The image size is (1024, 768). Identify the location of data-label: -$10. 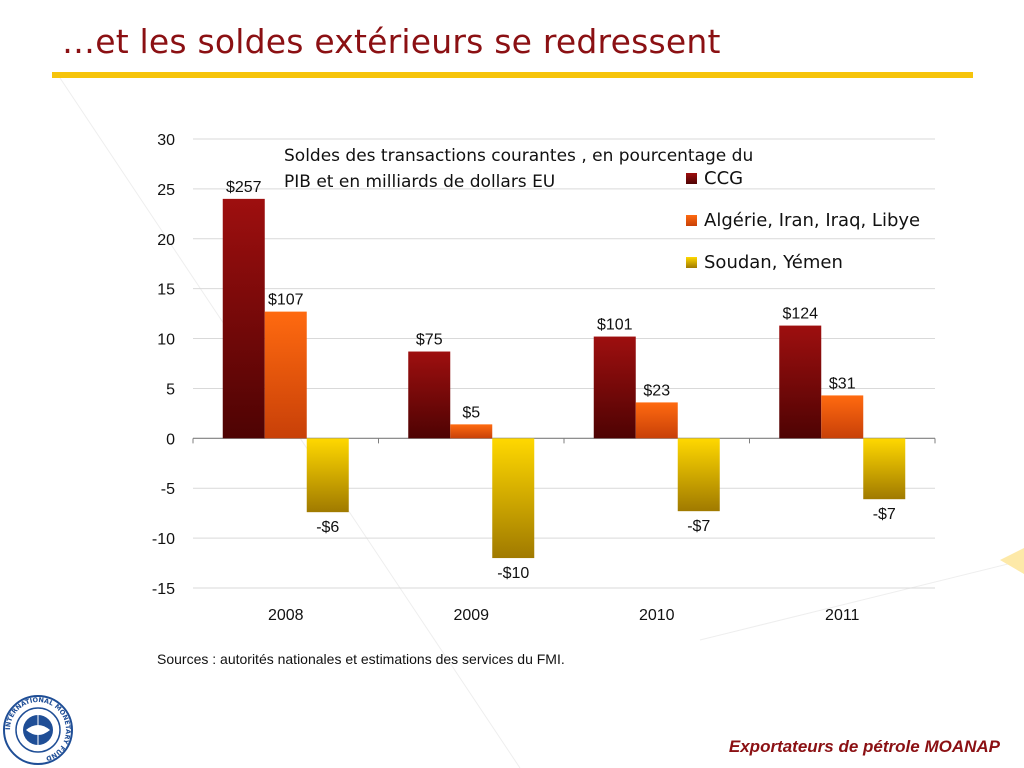
(513, 573).